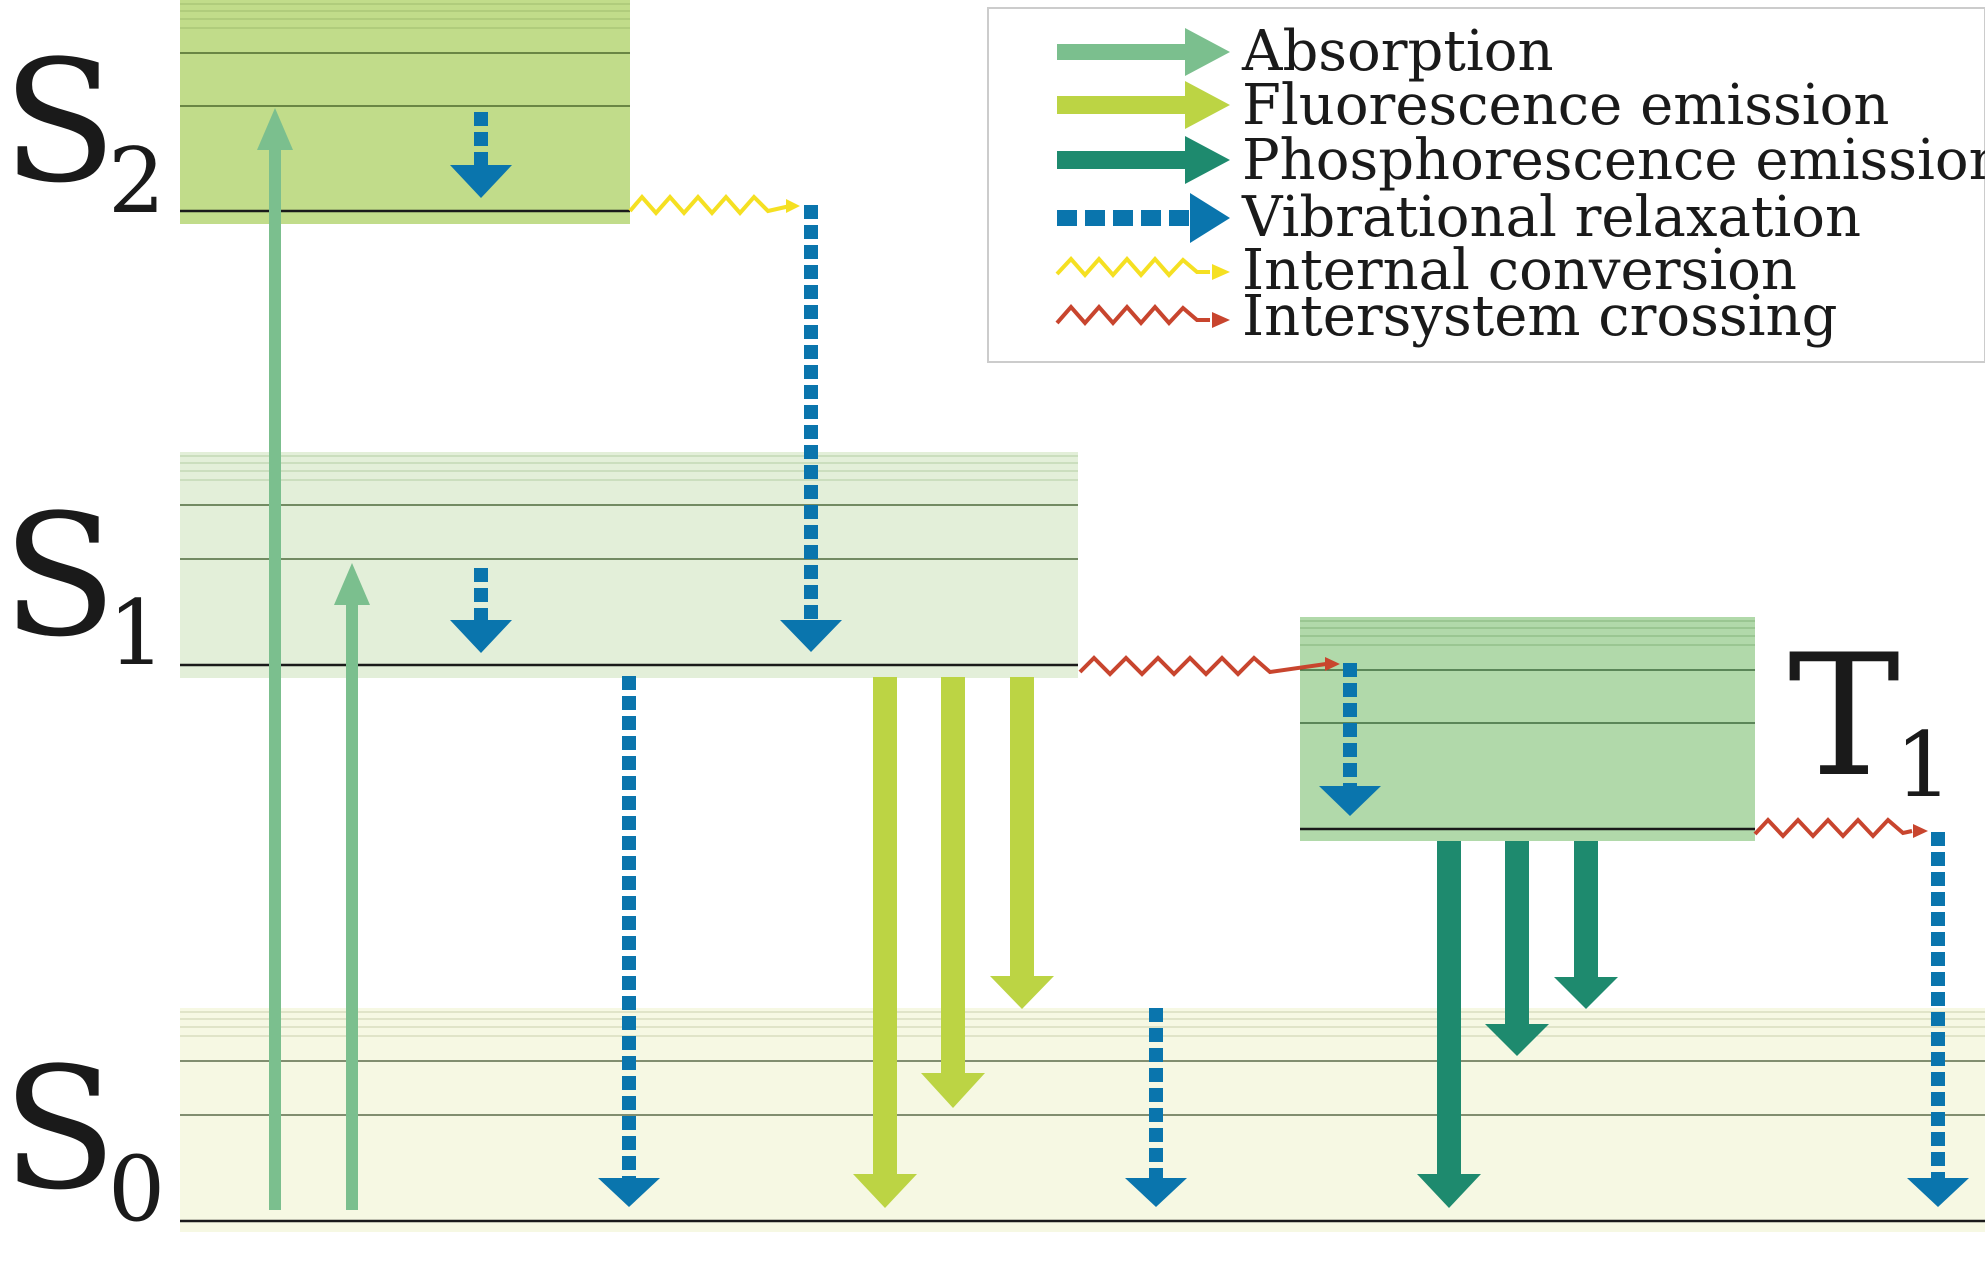 This screenshot has height=1264, width=1985. I want to click on legend-item-vibrational: Vibrational relaxation, so click(1459, 217).